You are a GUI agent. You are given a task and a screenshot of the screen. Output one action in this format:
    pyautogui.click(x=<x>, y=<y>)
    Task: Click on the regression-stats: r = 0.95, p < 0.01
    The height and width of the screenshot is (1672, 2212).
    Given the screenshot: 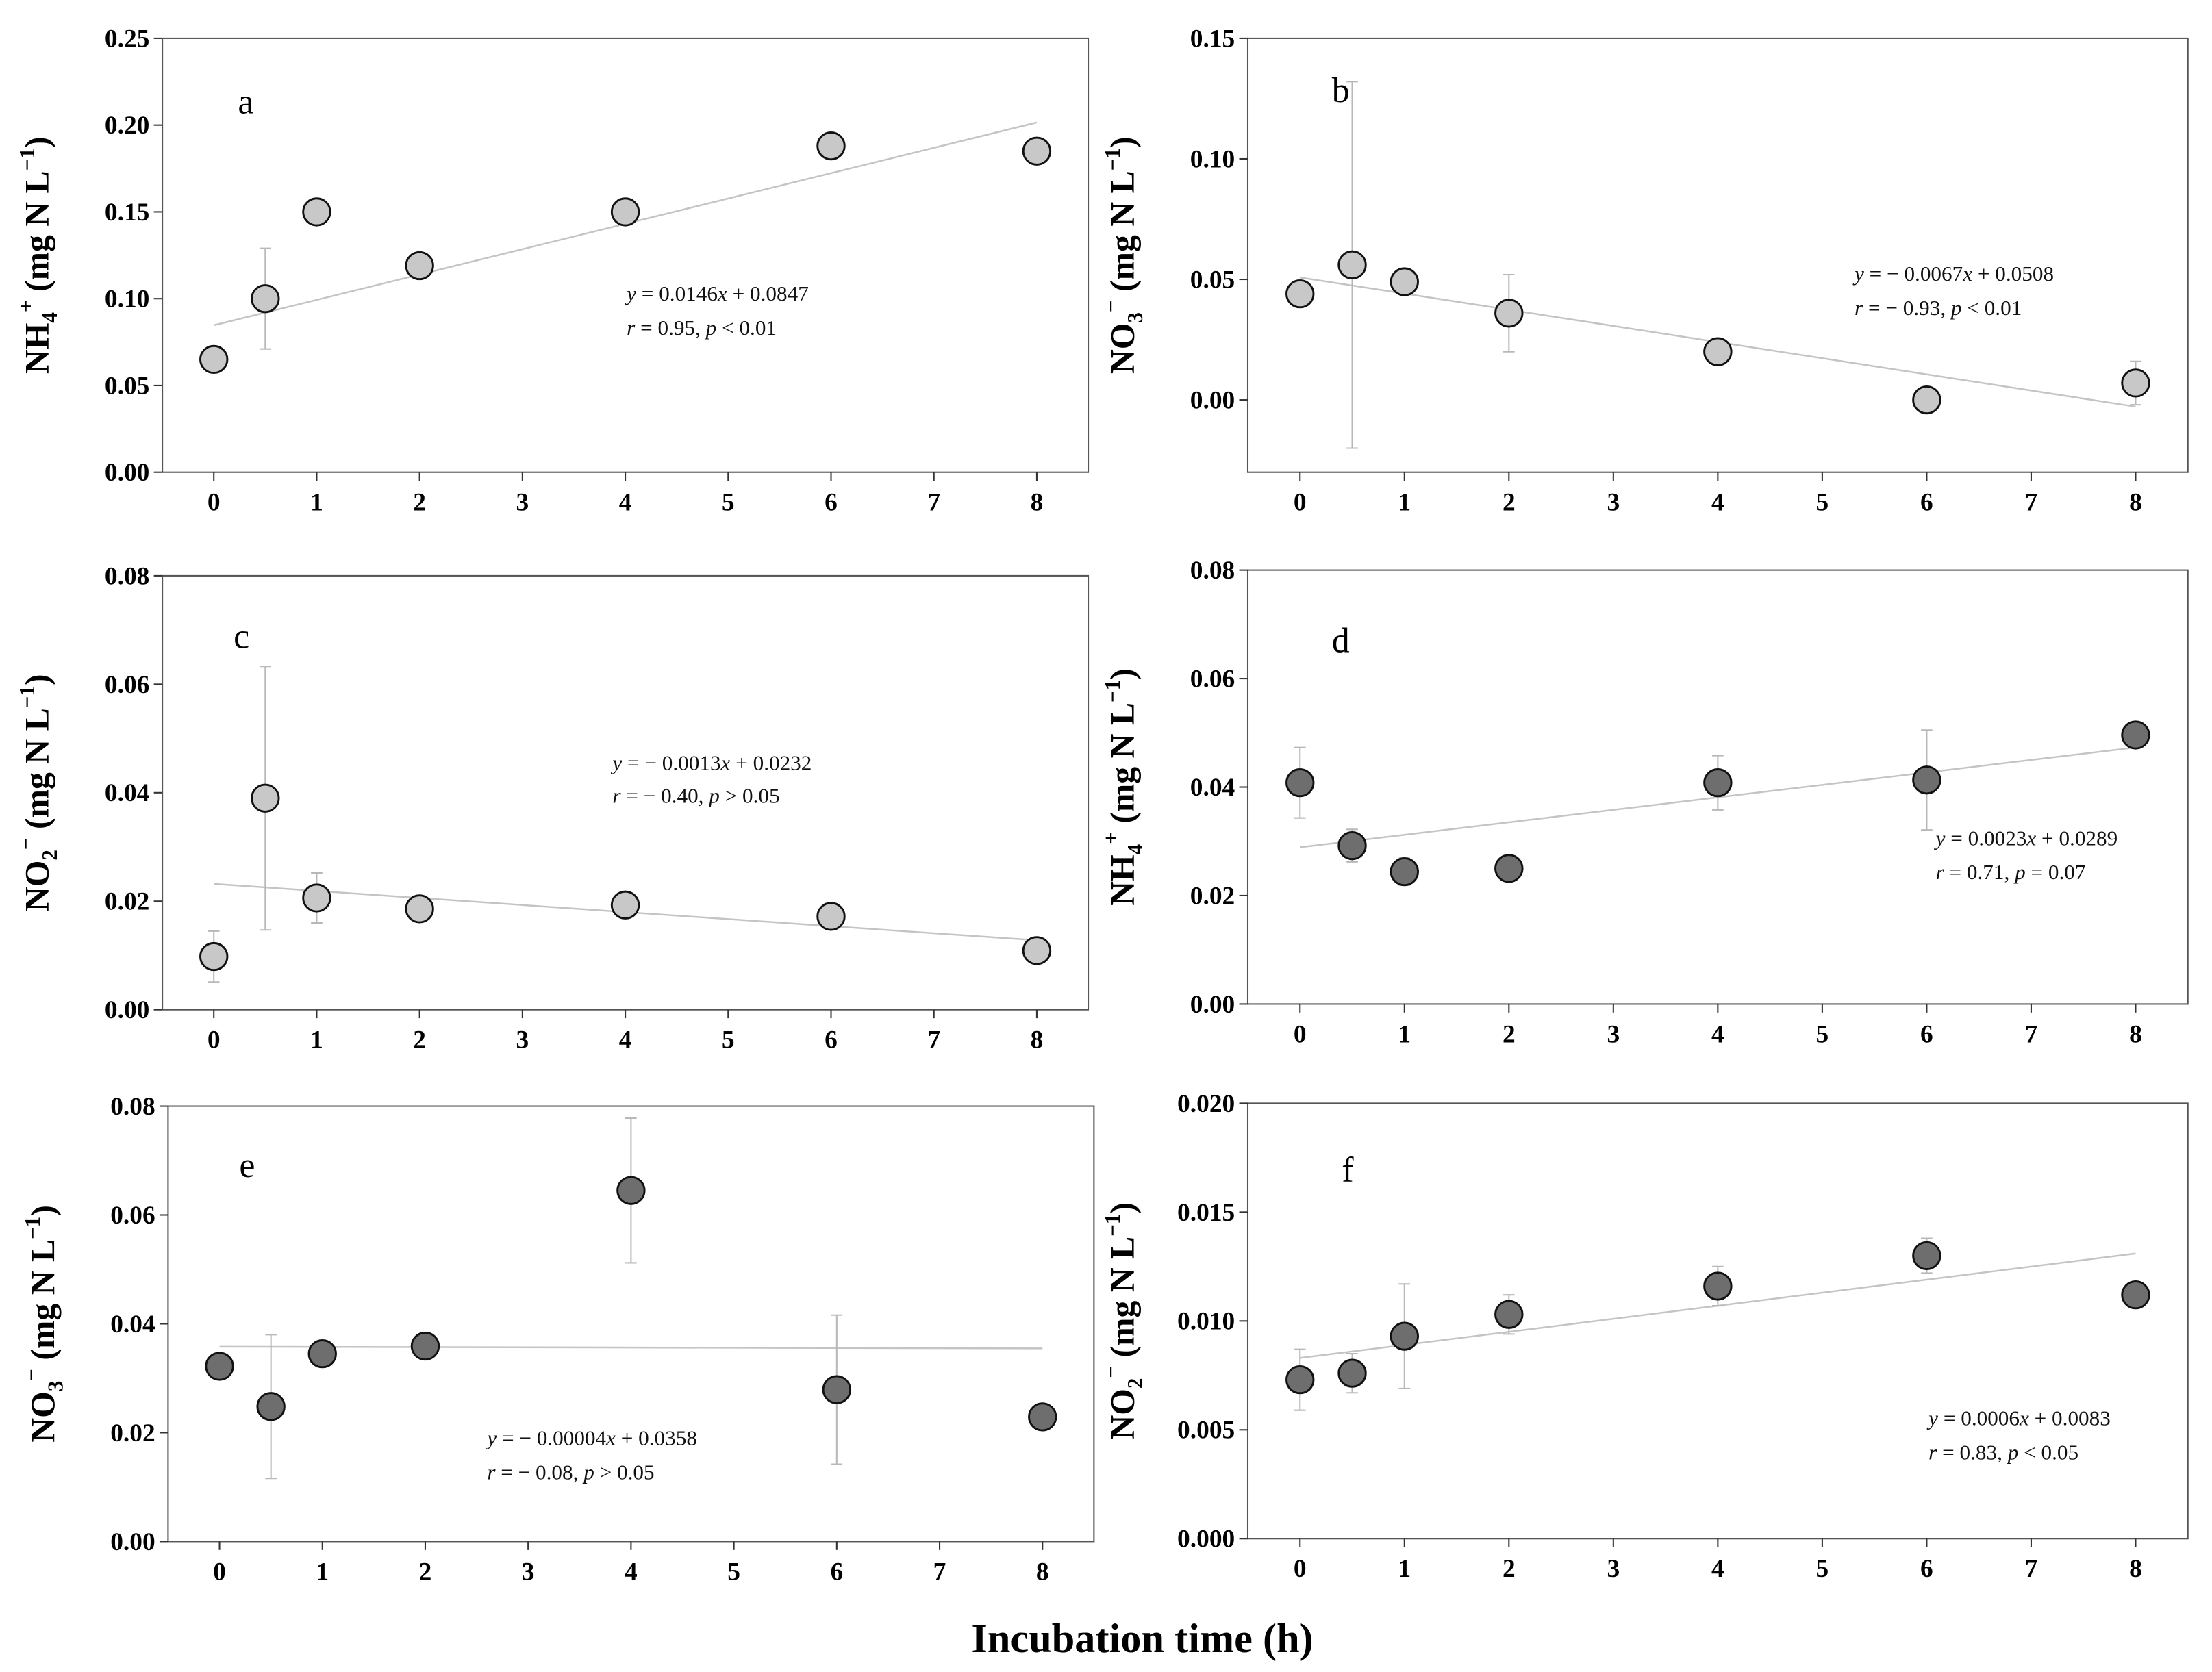 What is the action you would take?
    pyautogui.click(x=702, y=328)
    